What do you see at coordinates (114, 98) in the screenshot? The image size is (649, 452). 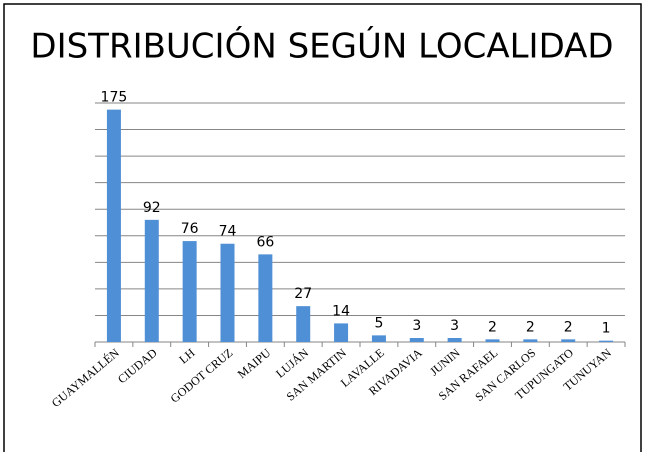 I see `value-label: 175` at bounding box center [114, 98].